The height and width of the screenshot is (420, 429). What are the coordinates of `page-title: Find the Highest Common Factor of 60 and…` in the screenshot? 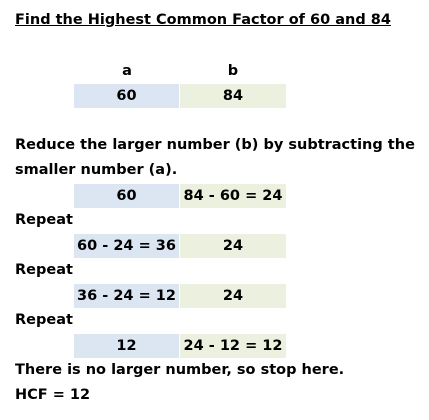 It's located at (203, 20).